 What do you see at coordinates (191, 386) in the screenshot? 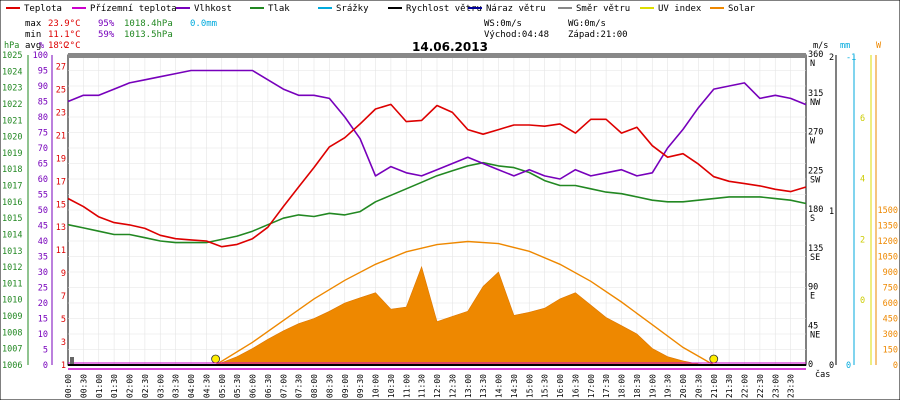
I see `x-tick-label: 04:00` at bounding box center [191, 386].